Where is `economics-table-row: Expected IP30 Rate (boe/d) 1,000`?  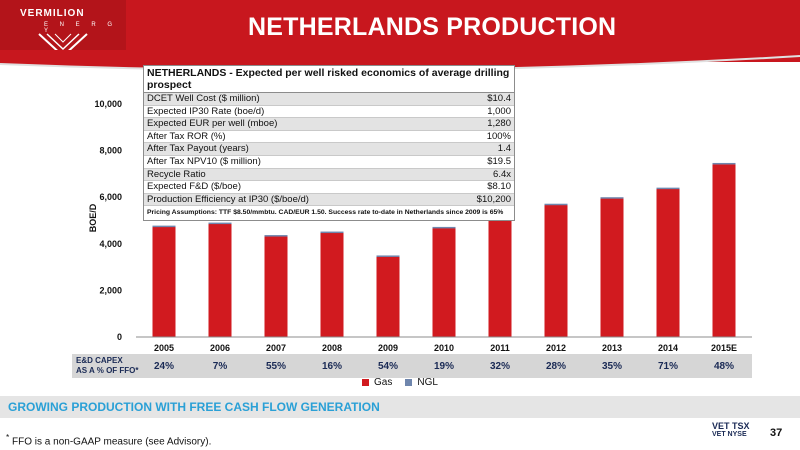 economics-table-row: Expected IP30 Rate (boe/d) 1,000 is located at coordinates (329, 112).